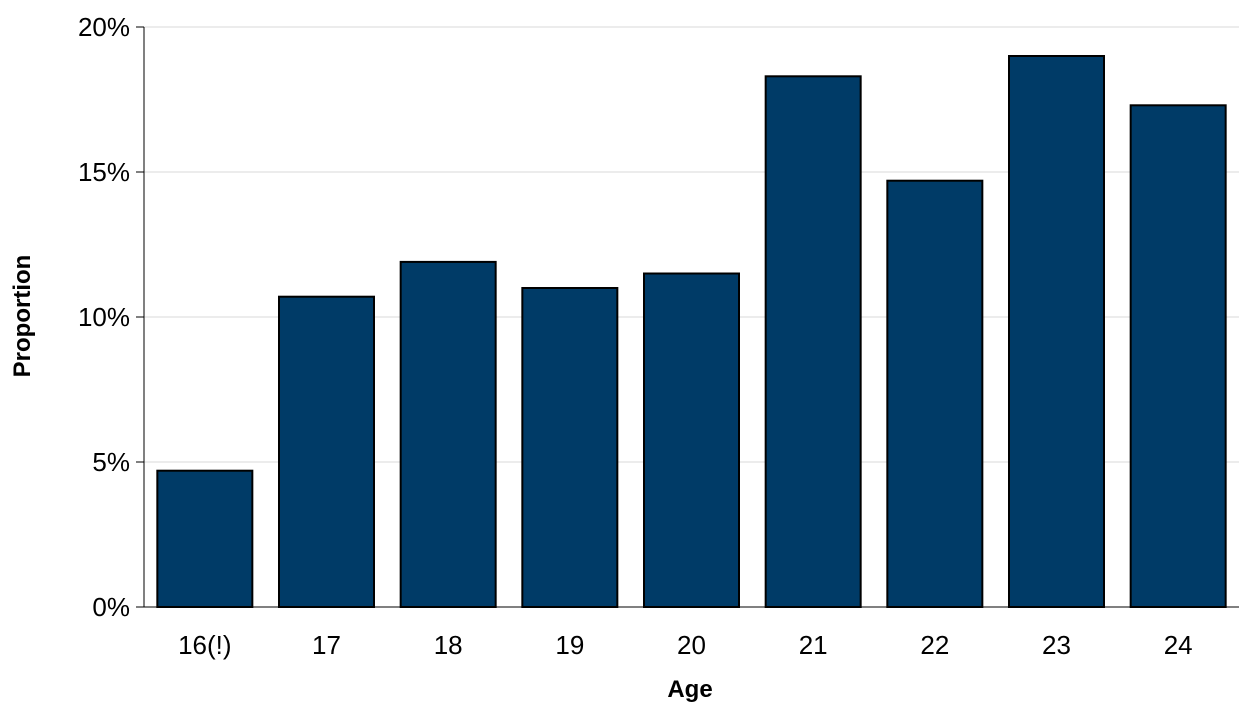  Describe the element at coordinates (326, 645) in the screenshot. I see `x-tick-label: 17` at that location.